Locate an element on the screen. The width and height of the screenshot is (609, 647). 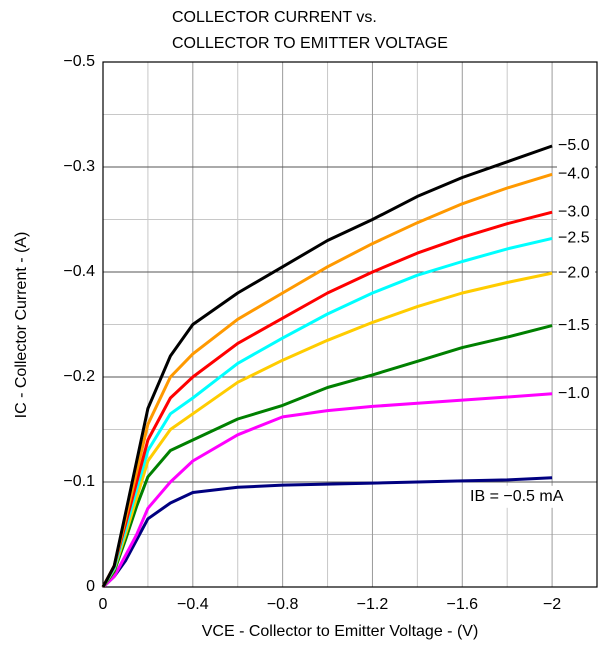
y-tick-label: −0.4 is located at coordinates (79, 271).